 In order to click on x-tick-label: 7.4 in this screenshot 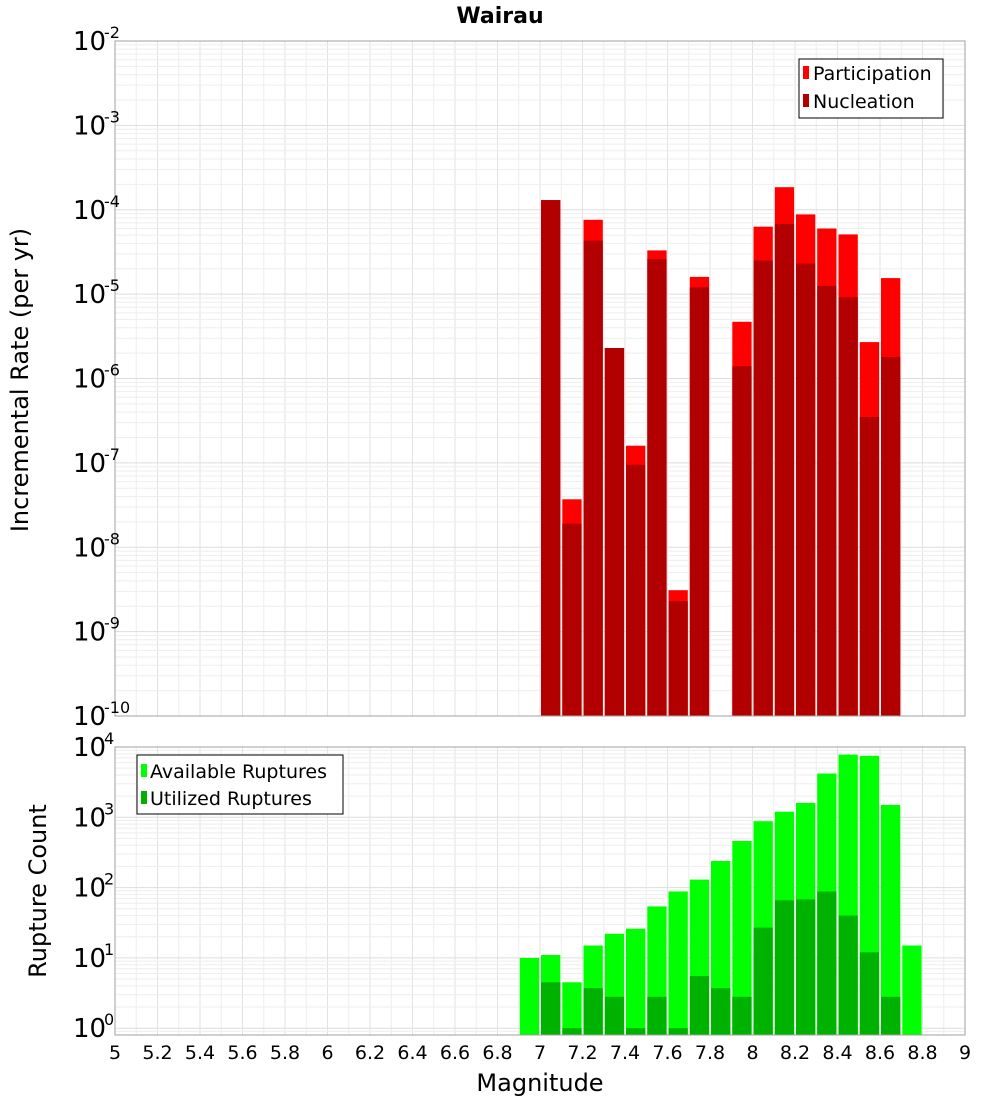, I will do `click(625, 1053)`.